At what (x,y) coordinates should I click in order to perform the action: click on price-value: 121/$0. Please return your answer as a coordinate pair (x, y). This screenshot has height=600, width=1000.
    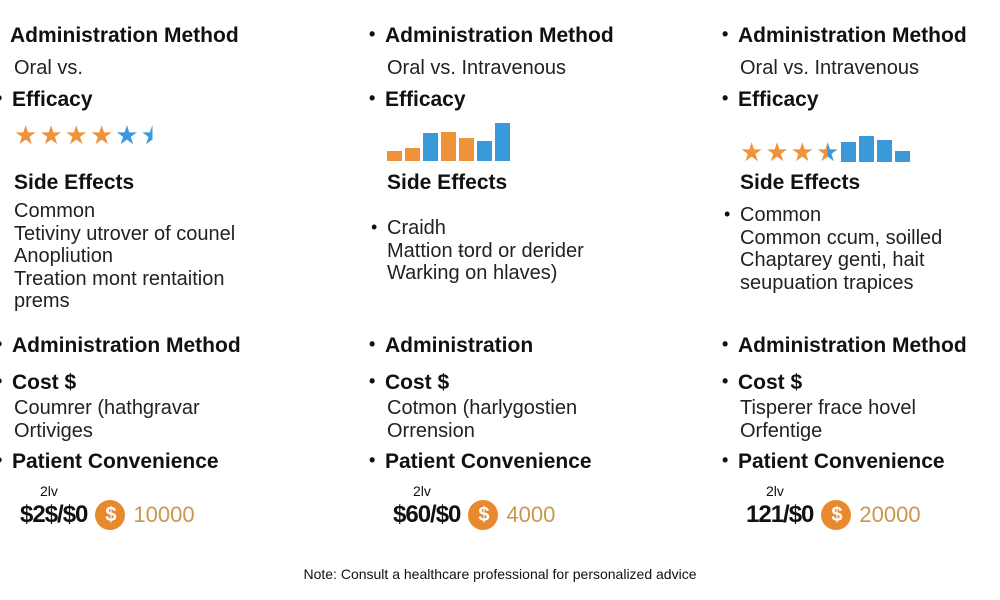
    Looking at the image, I should click on (780, 514).